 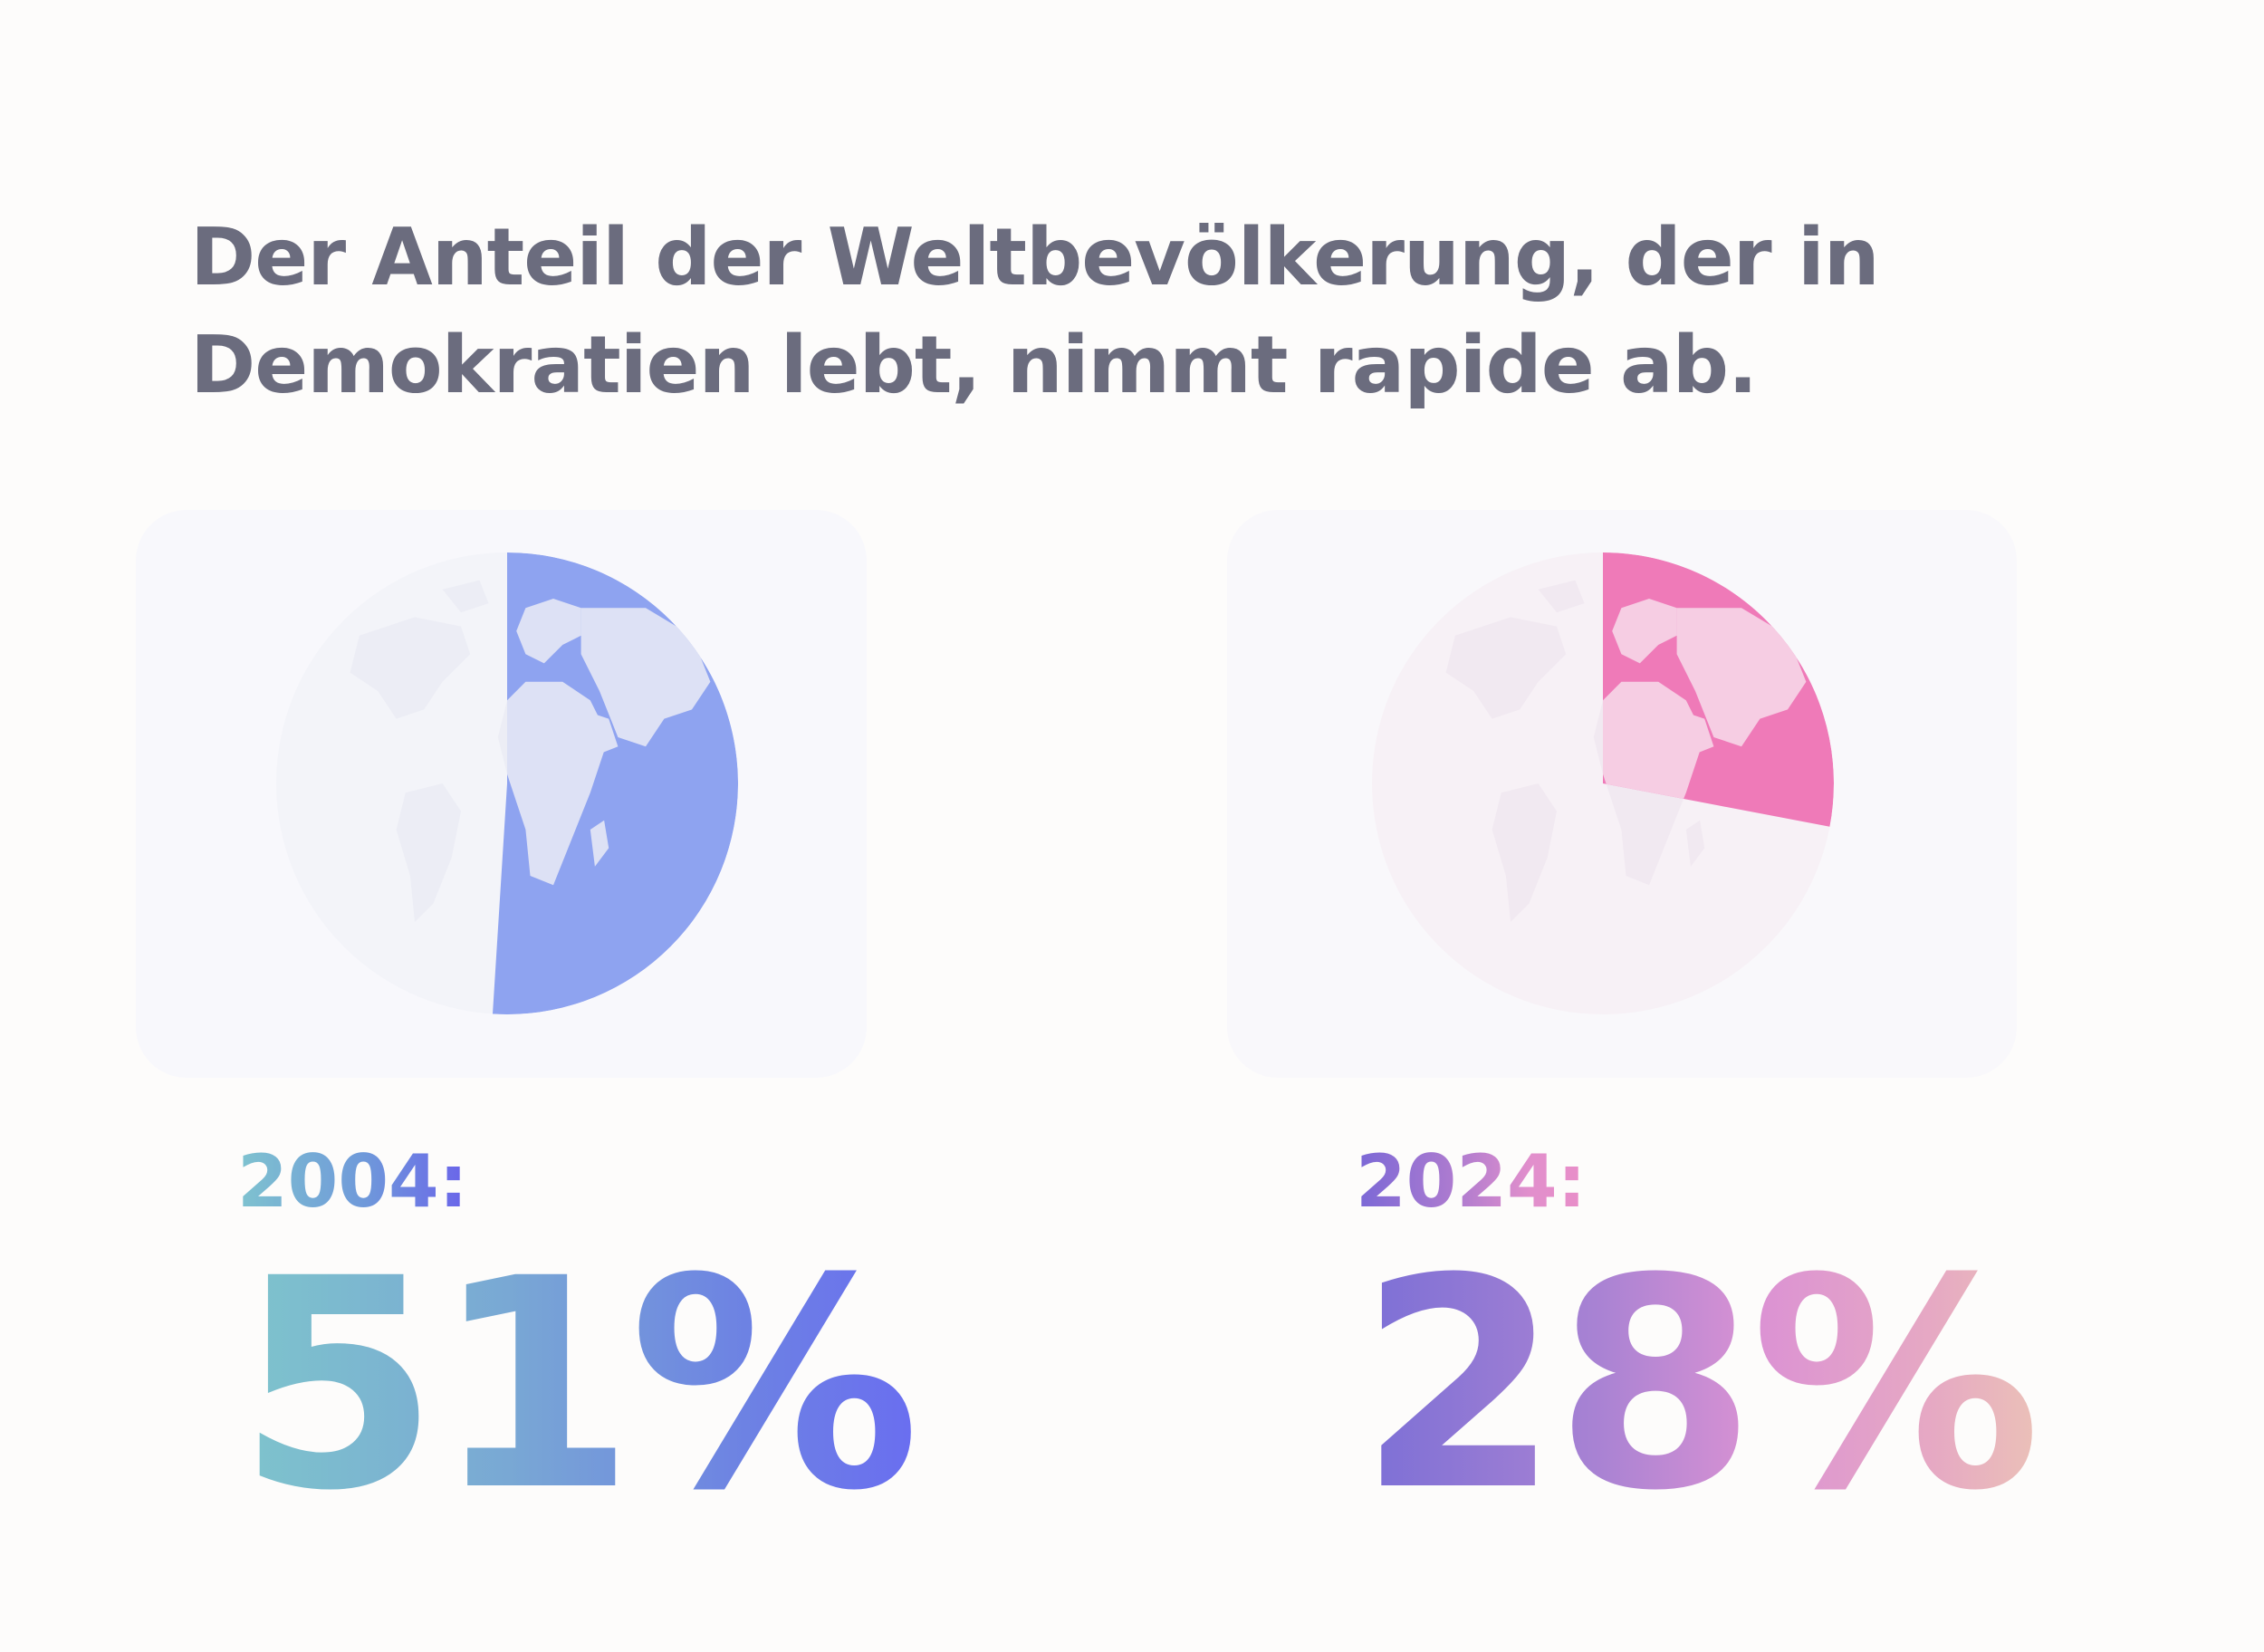 I want to click on year-label-2024: 2024:, so click(x=1471, y=1182).